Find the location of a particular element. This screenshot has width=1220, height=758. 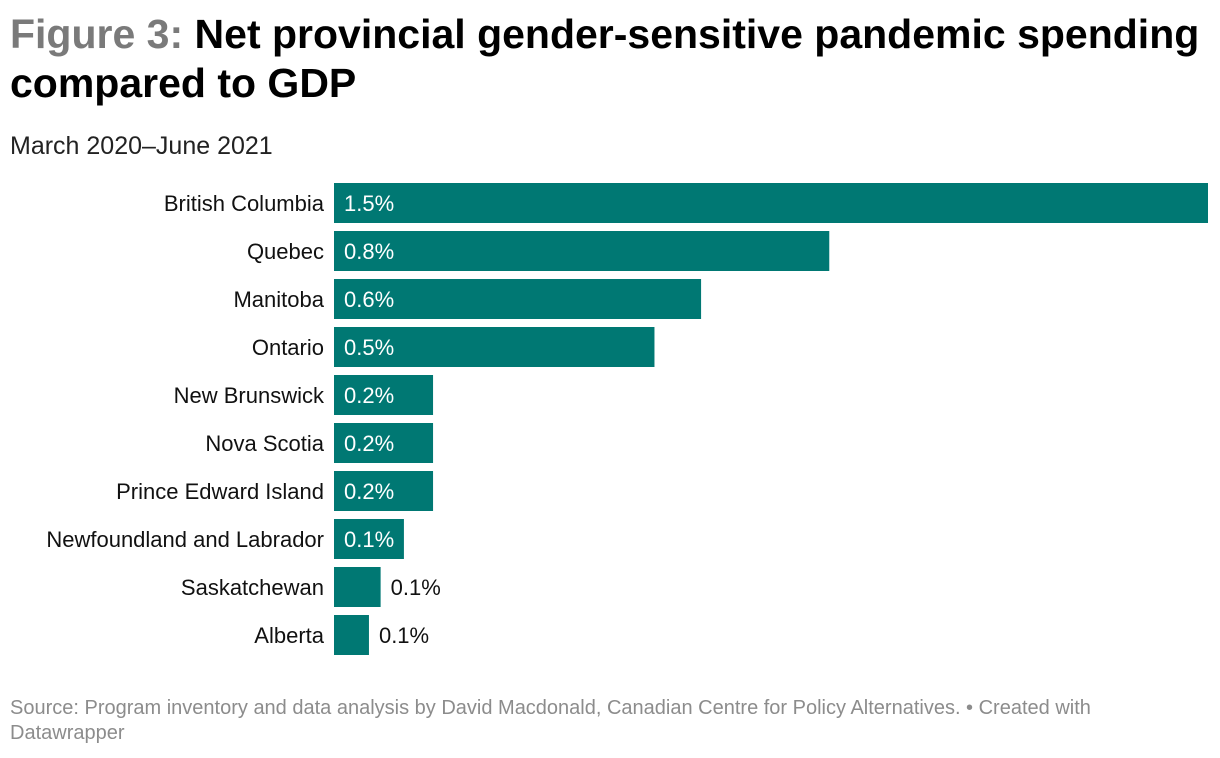

value-label-alberta: 0.1% is located at coordinates (404, 635).